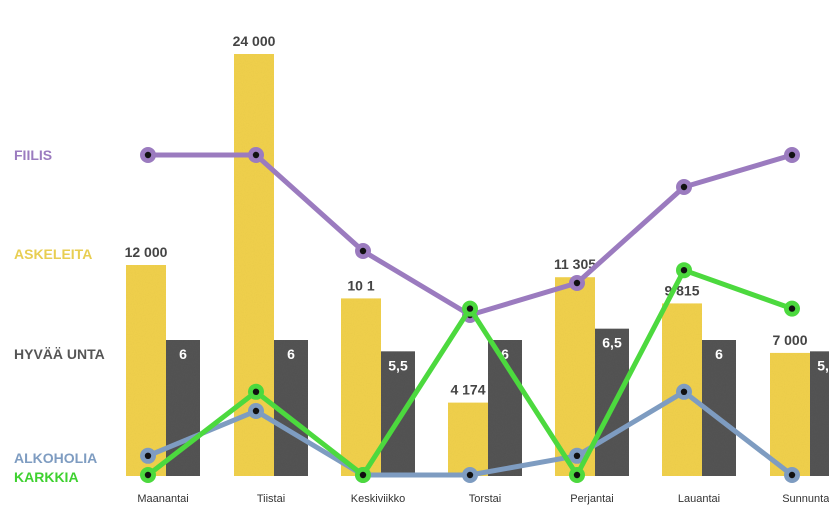 The image size is (829, 512). Describe the element at coordinates (398, 365) in the screenshot. I see `label-hyvaa-unta-keskiviikko: 5,5` at that location.